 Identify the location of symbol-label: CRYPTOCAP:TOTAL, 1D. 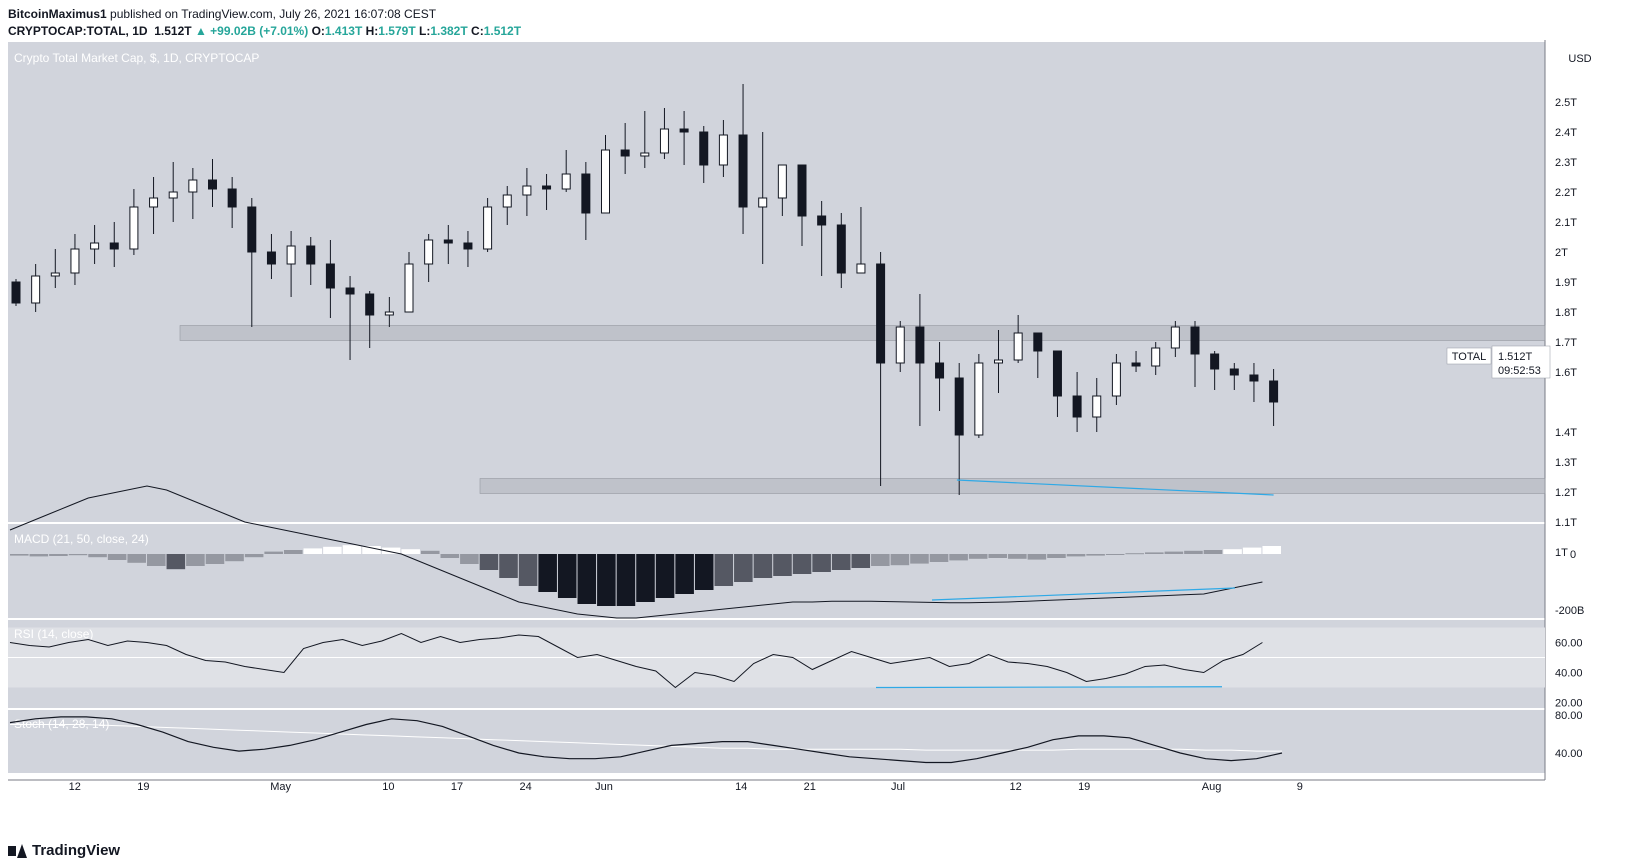
(78, 31).